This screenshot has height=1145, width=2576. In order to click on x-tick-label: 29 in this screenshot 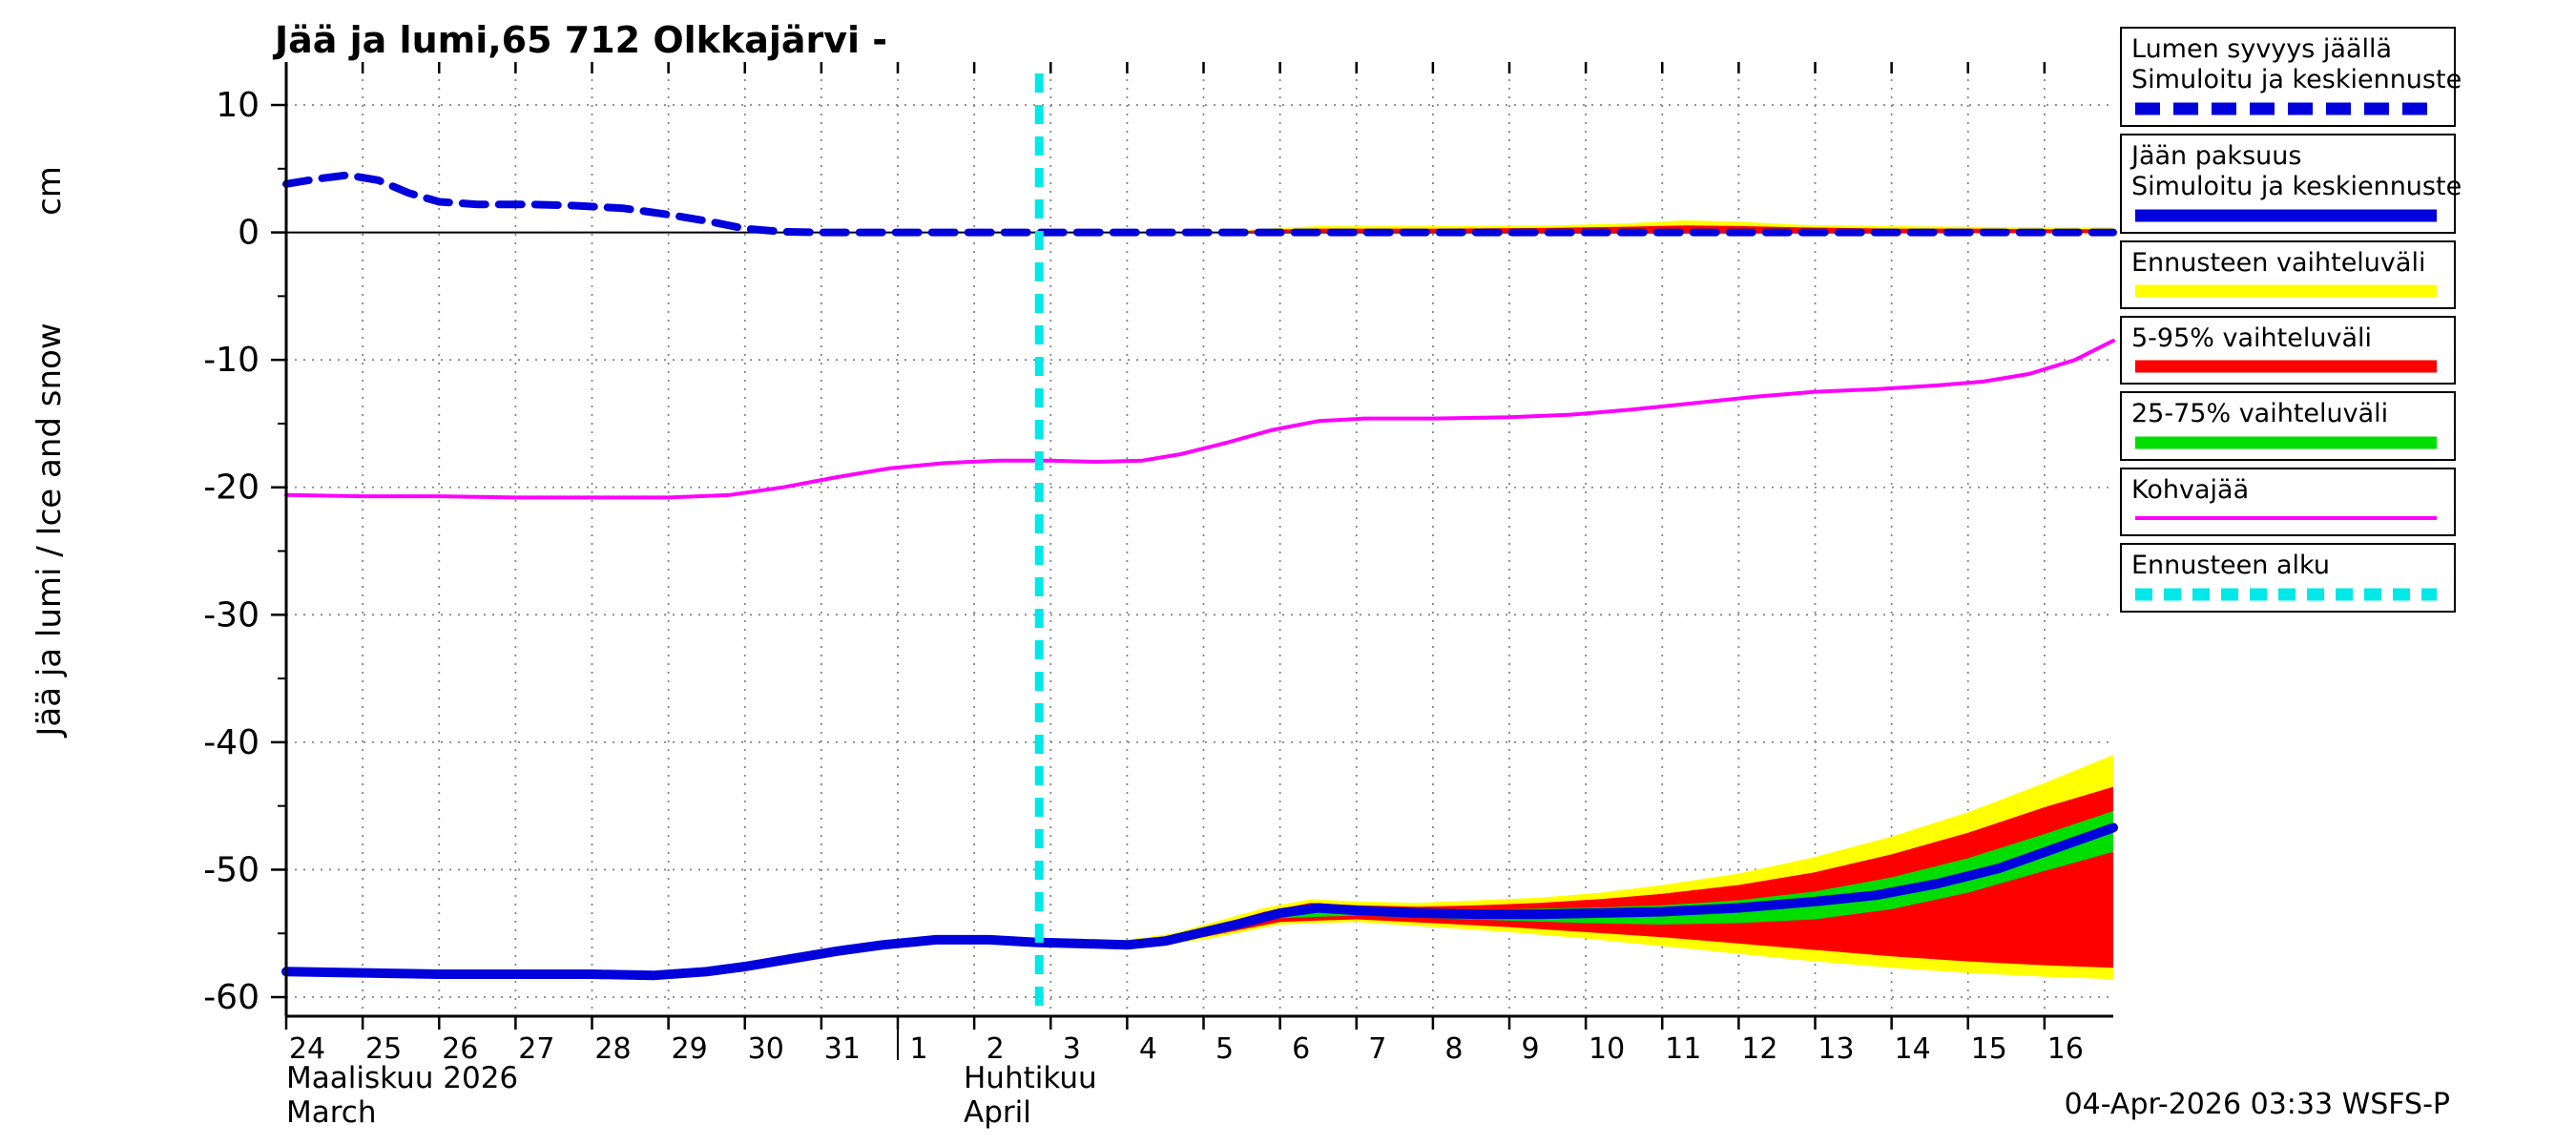, I will do `click(690, 1049)`.